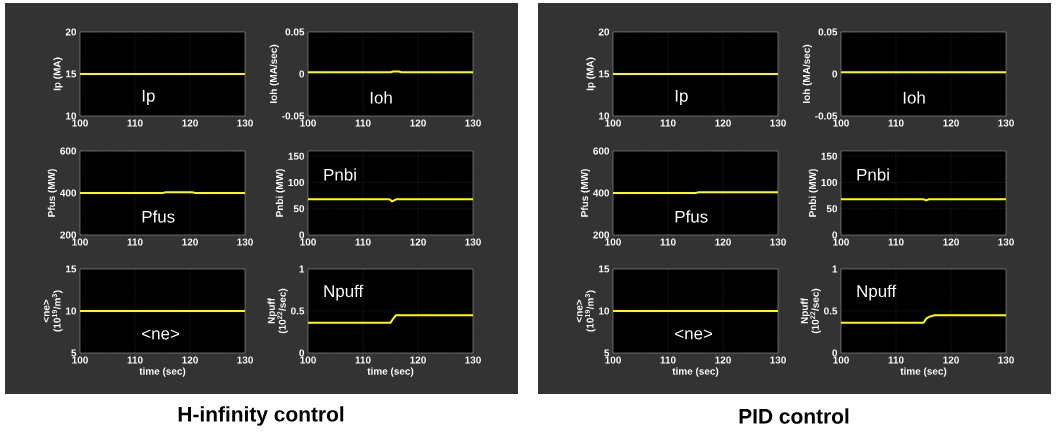 The image size is (1056, 433). I want to click on series-label: Pfus, so click(691, 216).